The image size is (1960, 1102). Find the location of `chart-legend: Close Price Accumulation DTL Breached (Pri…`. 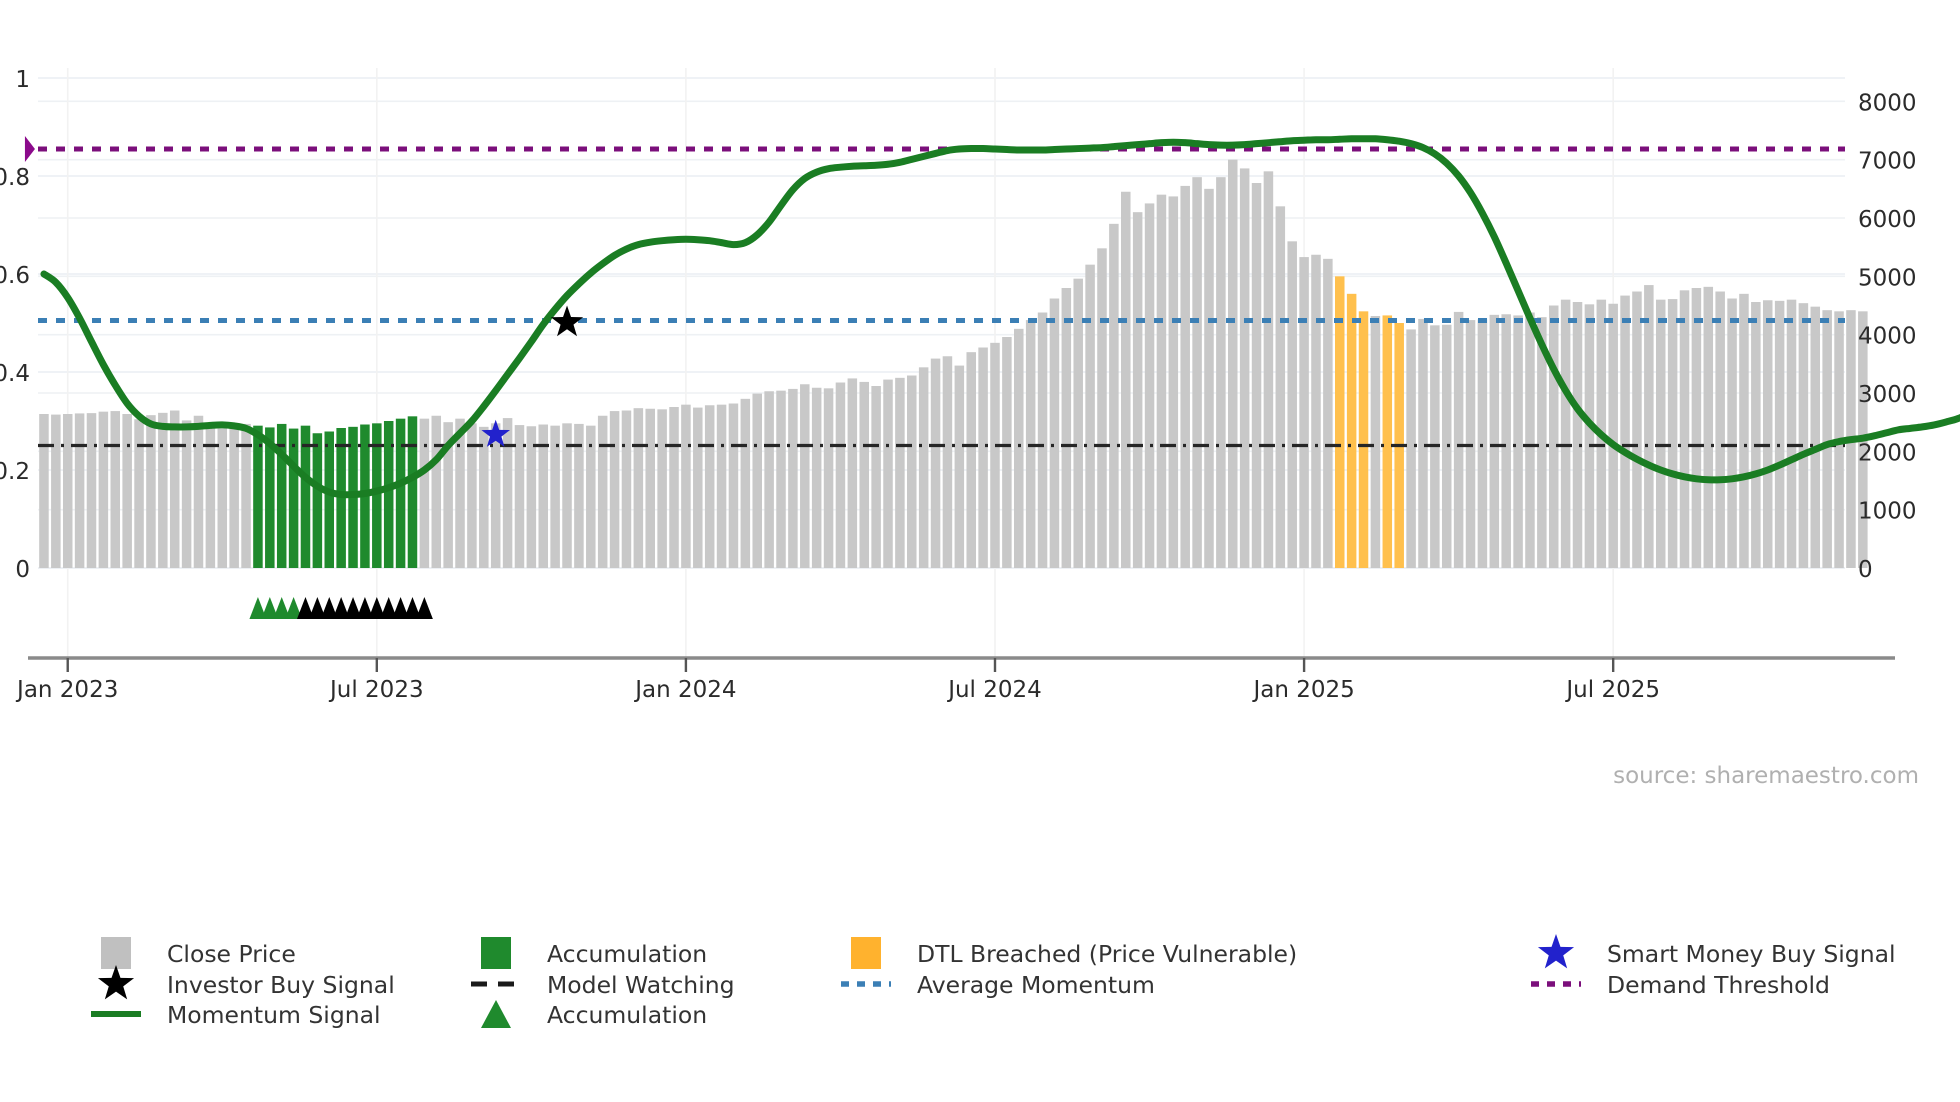

chart-legend: Close Price Accumulation DTL Breached (Pri… is located at coordinates (993, 981).